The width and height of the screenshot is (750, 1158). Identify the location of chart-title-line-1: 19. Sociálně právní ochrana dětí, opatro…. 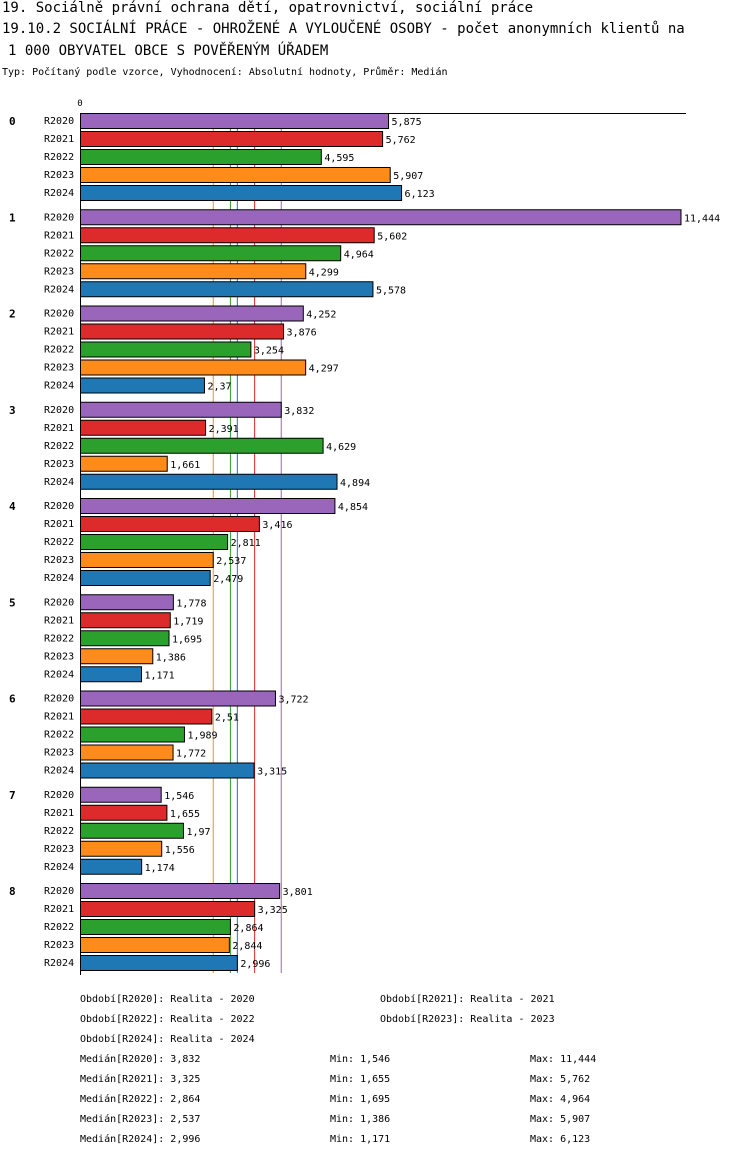
(268, 8).